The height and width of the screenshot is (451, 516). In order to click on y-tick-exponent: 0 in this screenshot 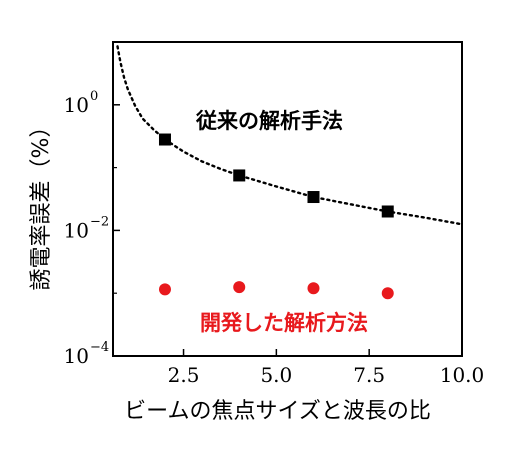, I will do `click(94, 96)`.